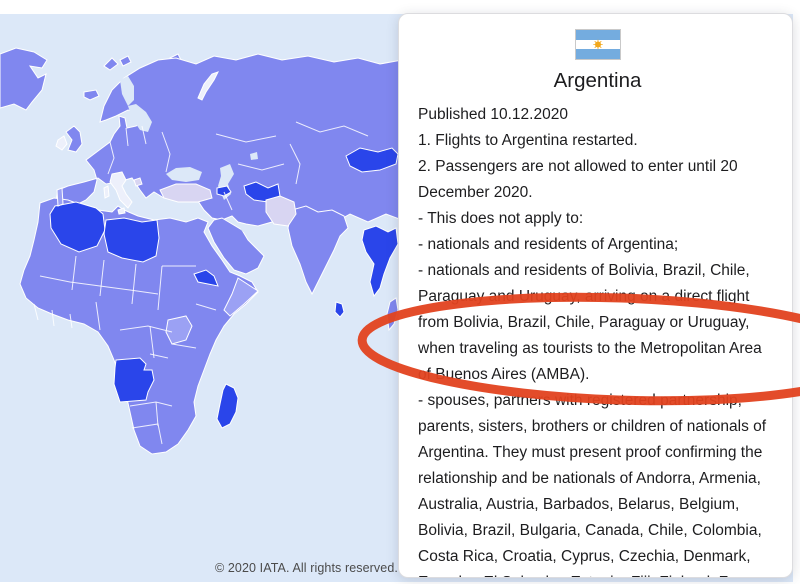 The width and height of the screenshot is (800, 584). Describe the element at coordinates (380, 261) in the screenshot. I see `country-myanmar` at that location.